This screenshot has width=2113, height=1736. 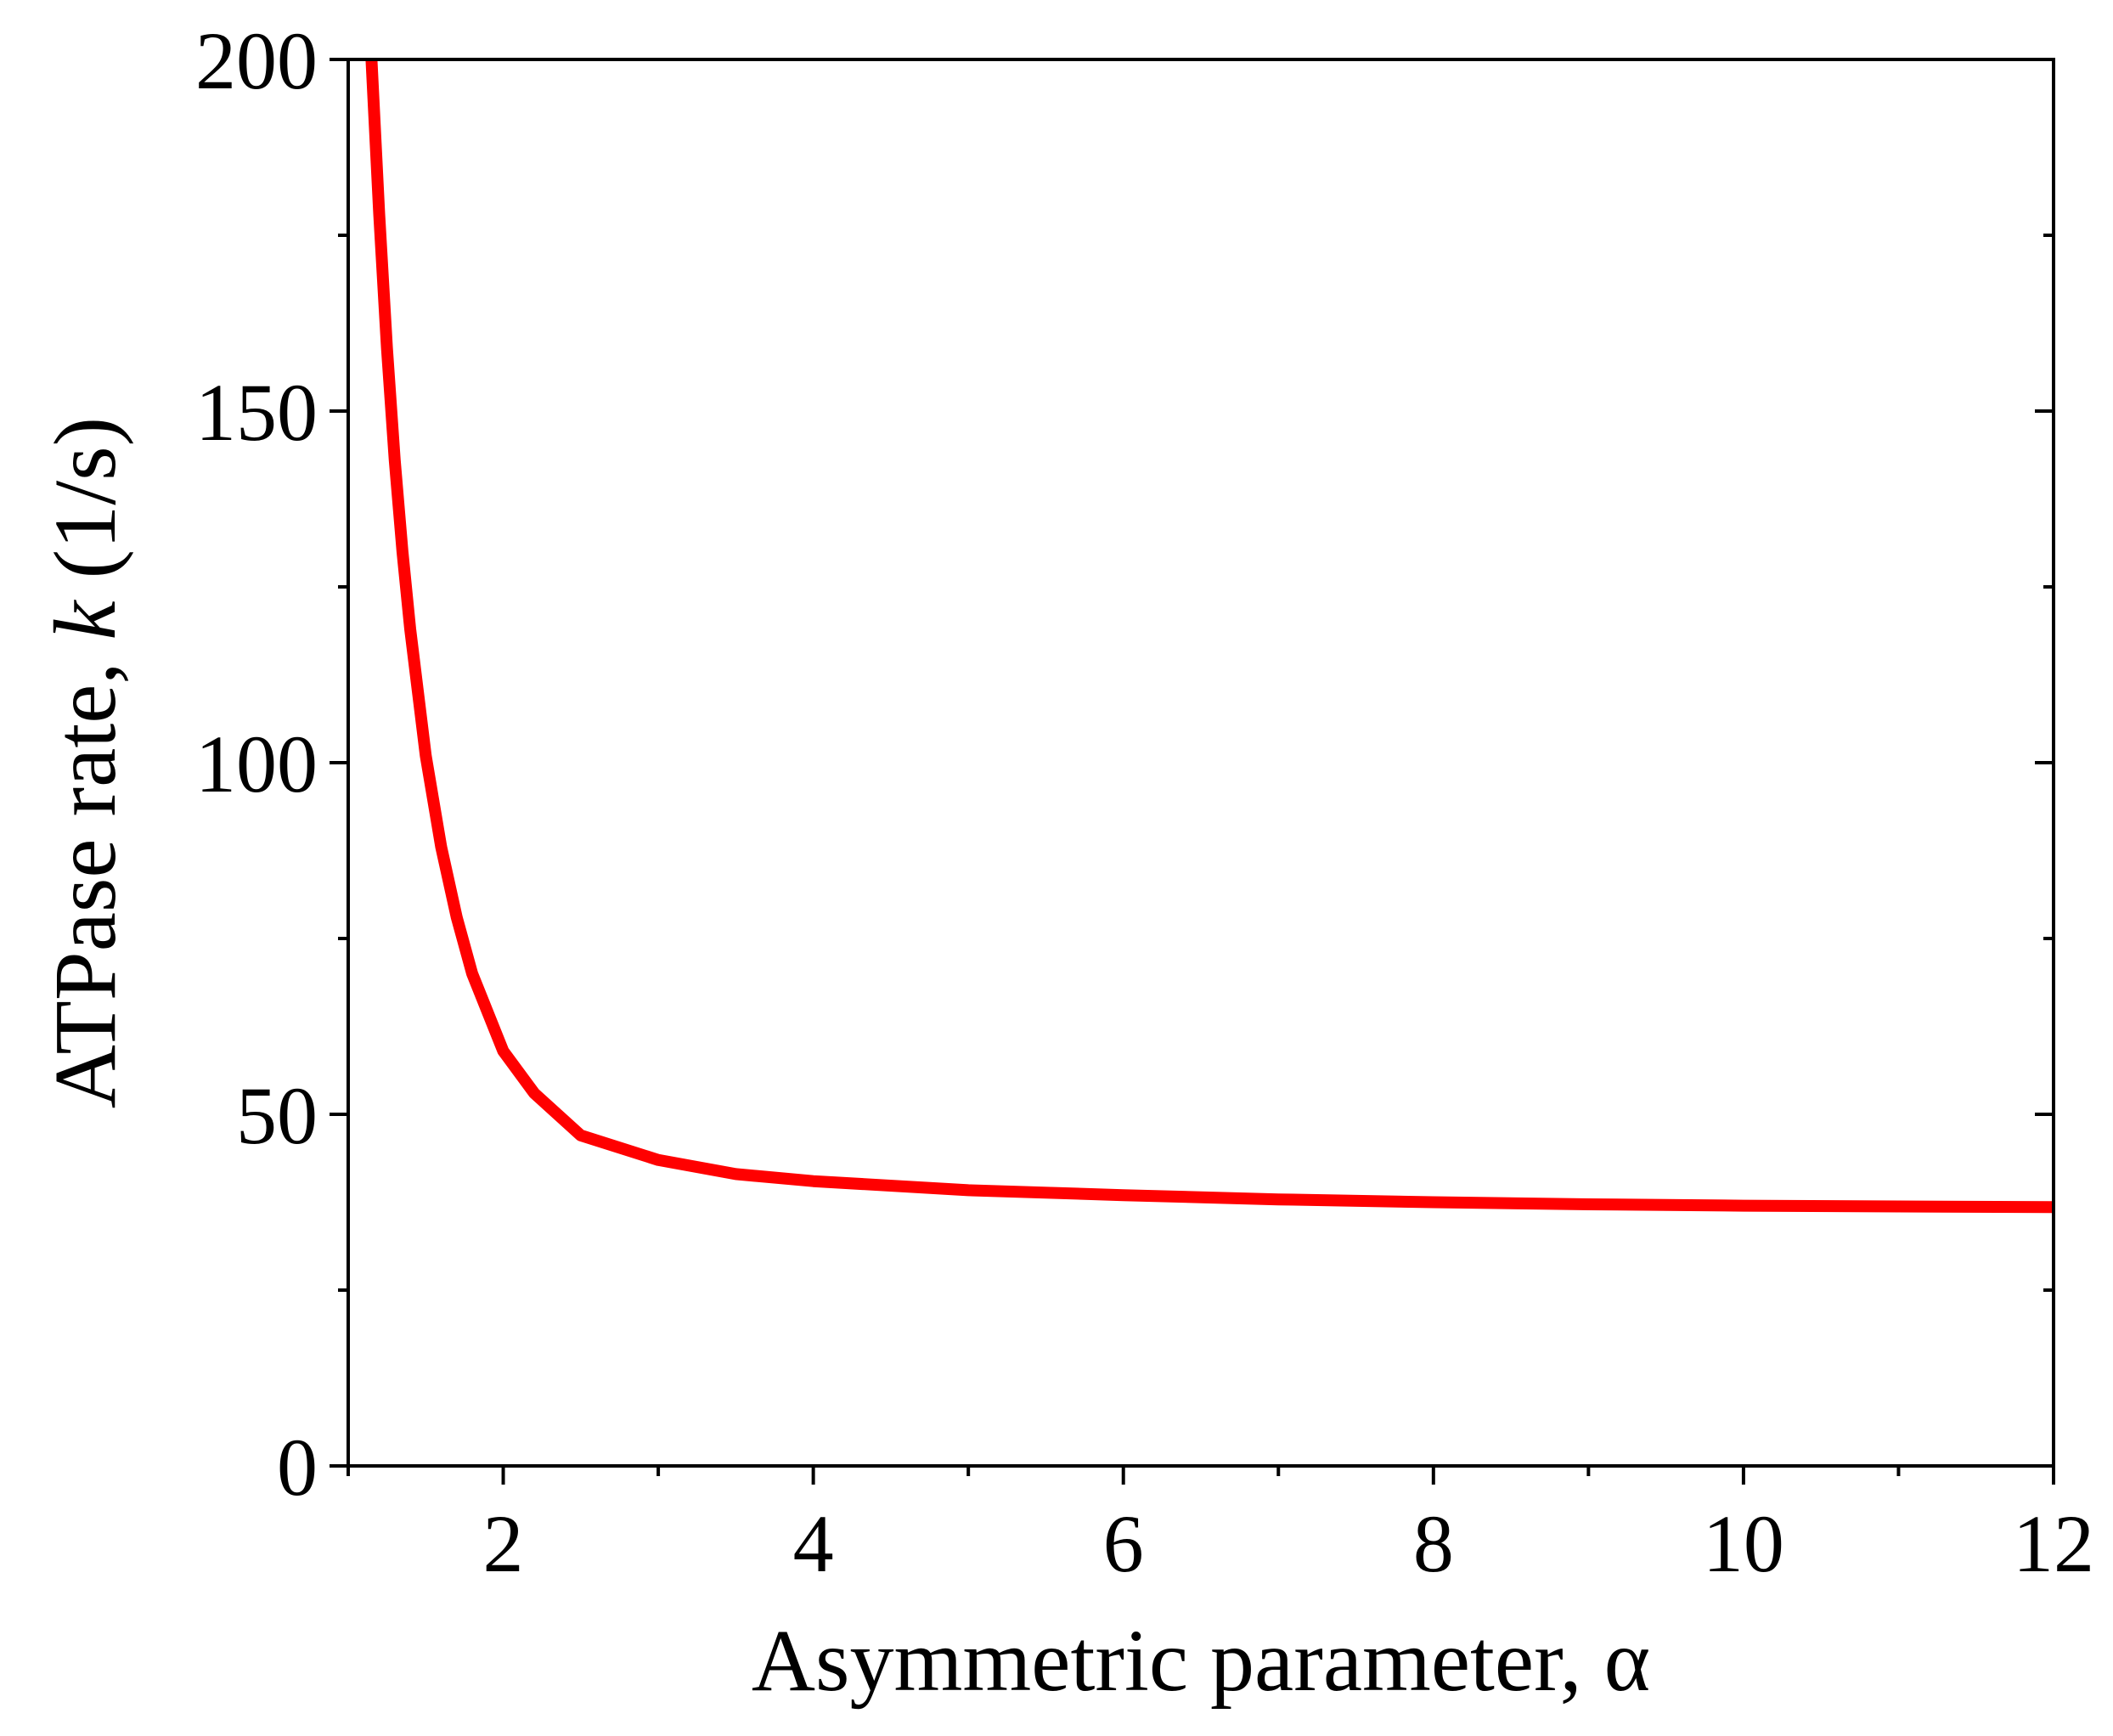 What do you see at coordinates (2053, 1543) in the screenshot?
I see `x-tick-label: 12` at bounding box center [2053, 1543].